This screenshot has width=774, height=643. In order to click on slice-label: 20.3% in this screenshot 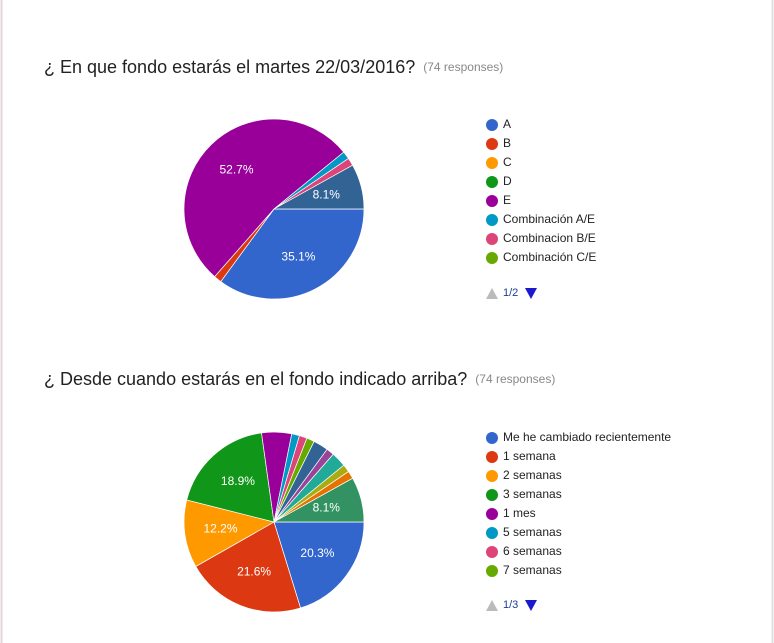, I will do `click(317, 553)`.